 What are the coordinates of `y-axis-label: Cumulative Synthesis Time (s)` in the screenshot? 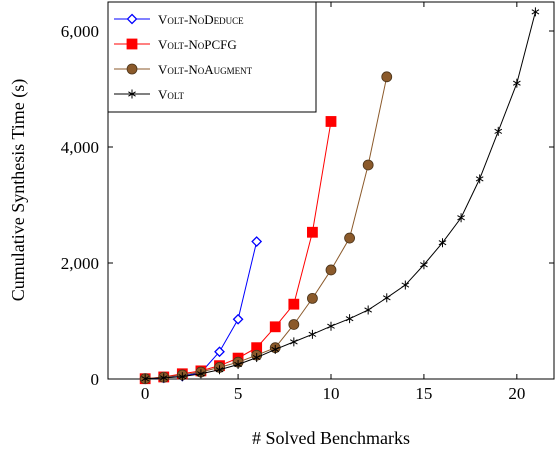 It's located at (18, 190).